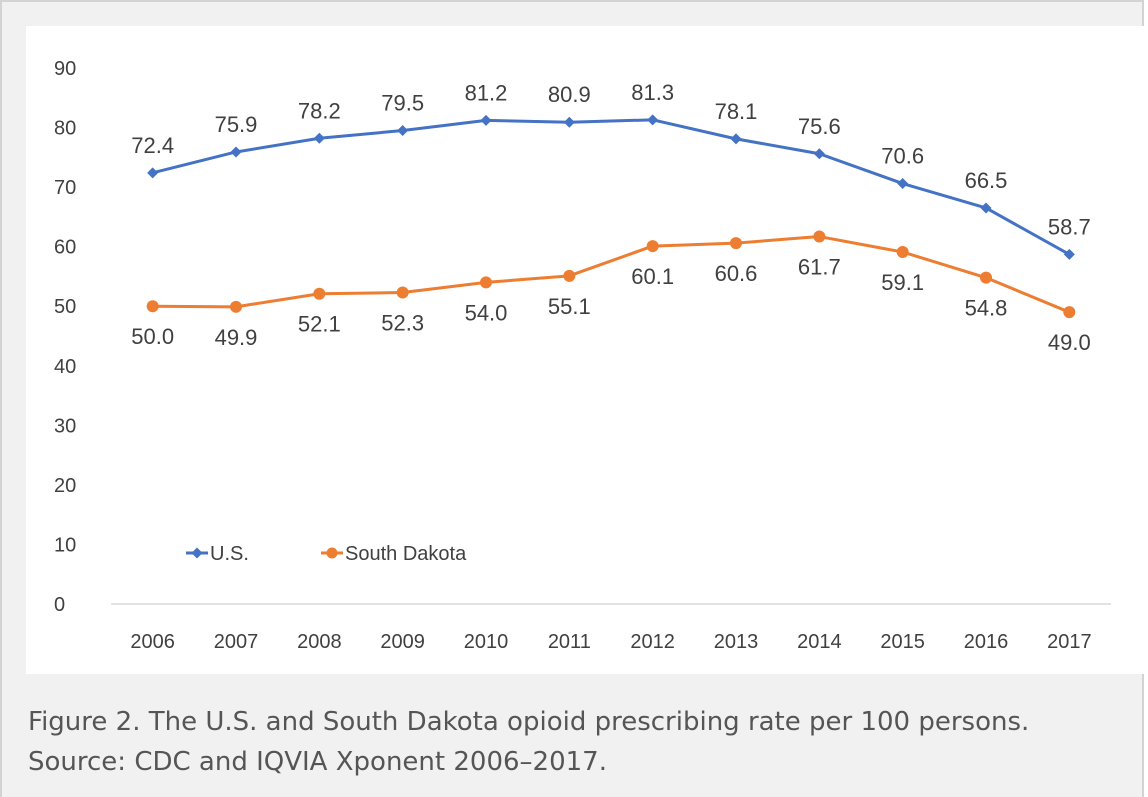 Image resolution: width=1148 pixels, height=797 pixels. What do you see at coordinates (152, 642) in the screenshot?
I see `x-tick-label: 2006` at bounding box center [152, 642].